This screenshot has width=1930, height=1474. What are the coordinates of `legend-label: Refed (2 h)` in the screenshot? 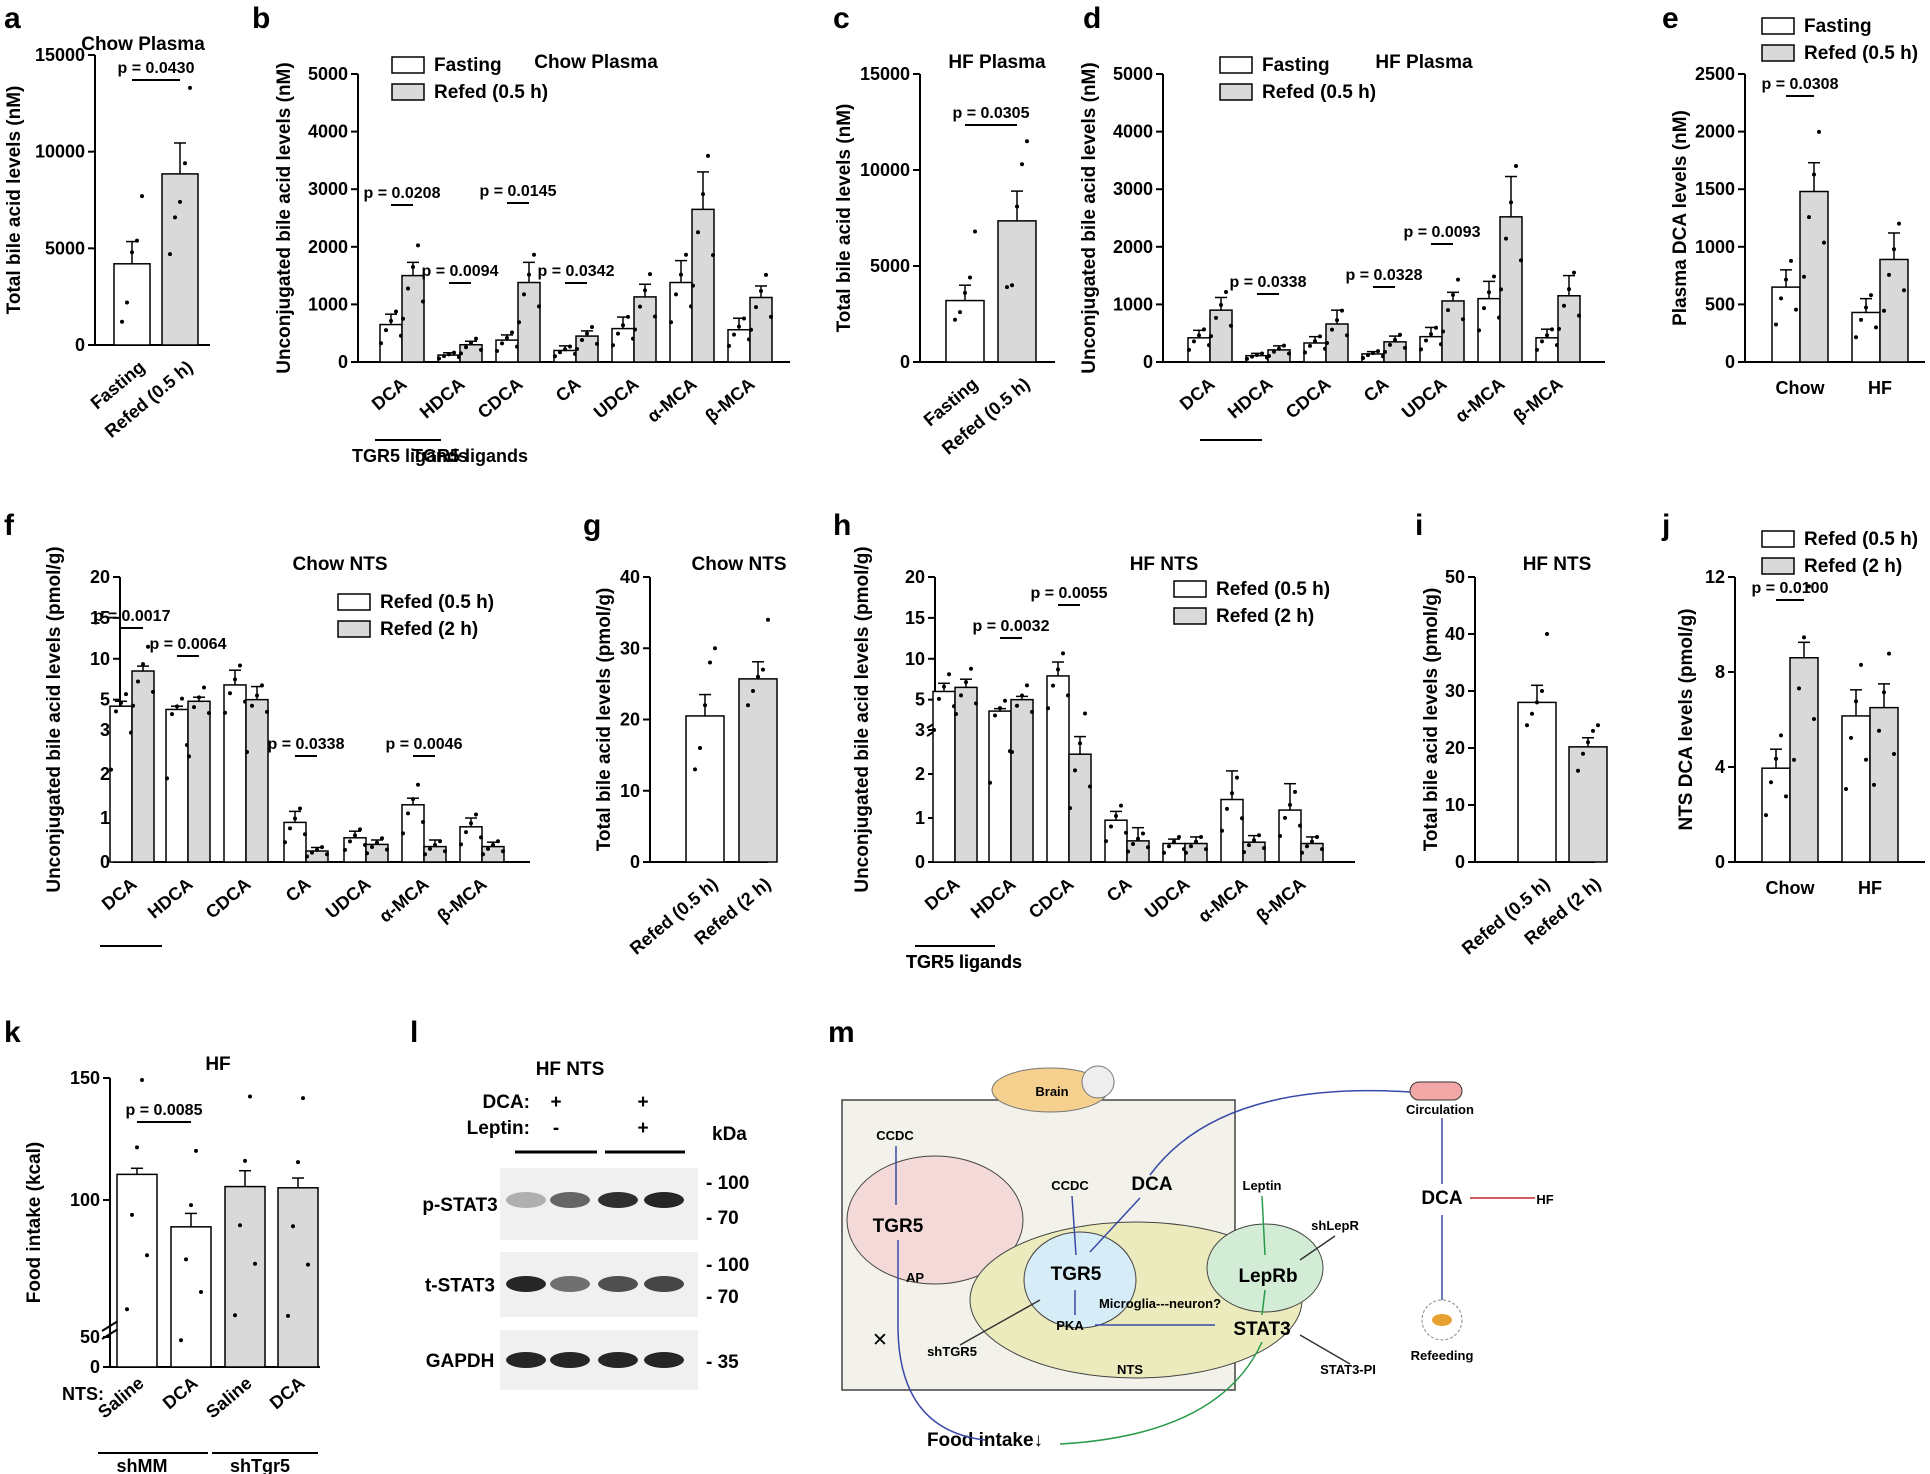 It's located at (1265, 616).